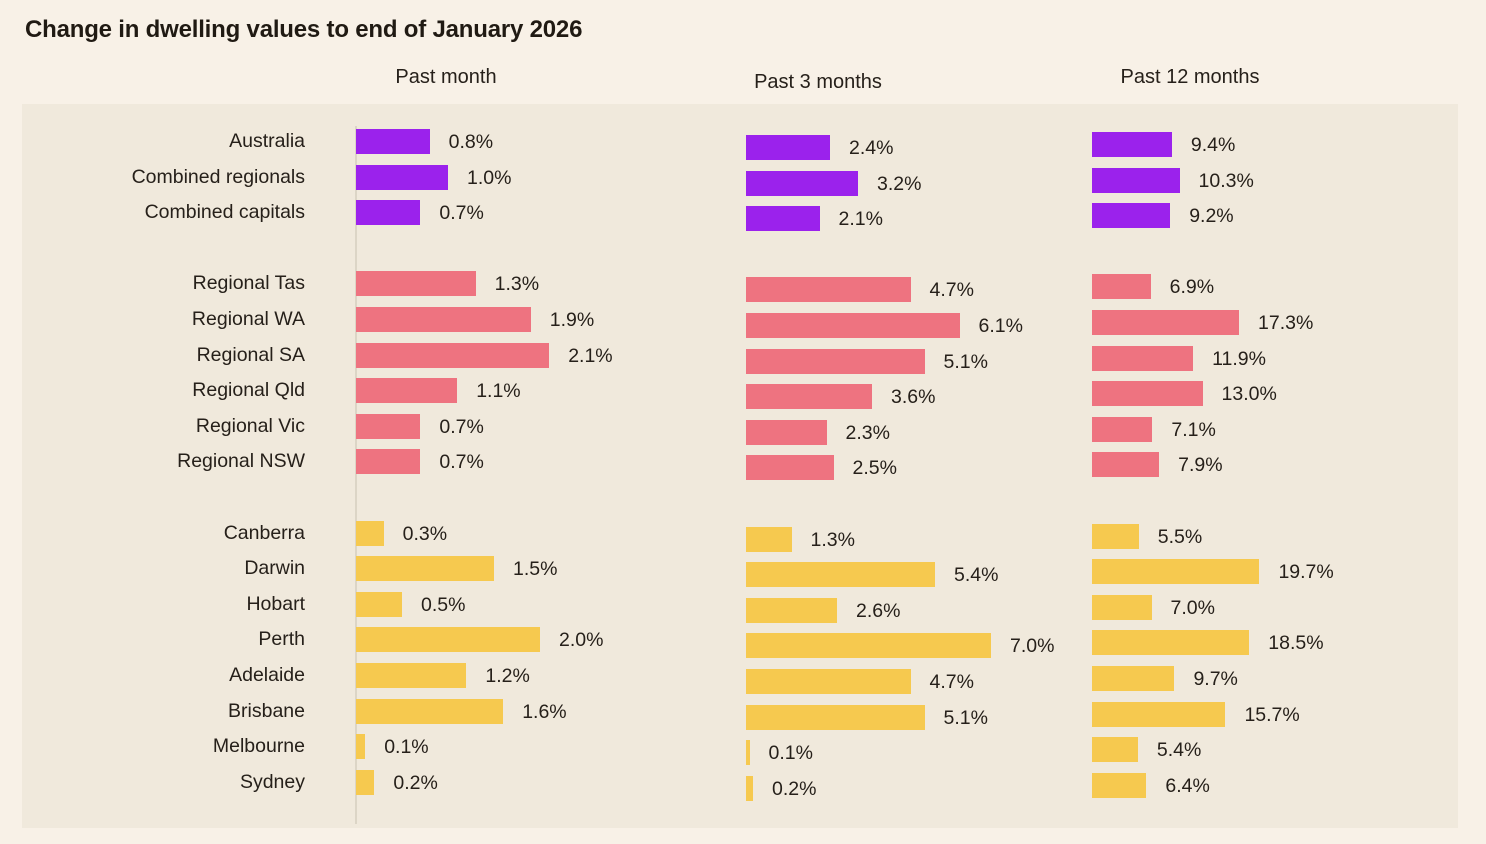 The height and width of the screenshot is (844, 1486). Describe the element at coordinates (224, 212) in the screenshot. I see `row-label: Combined capitals` at that location.